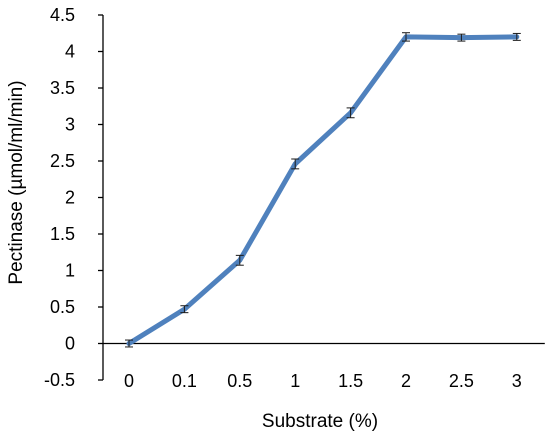 The height and width of the screenshot is (435, 546). What do you see at coordinates (295, 381) in the screenshot?
I see `x-tick-label: 1` at bounding box center [295, 381].